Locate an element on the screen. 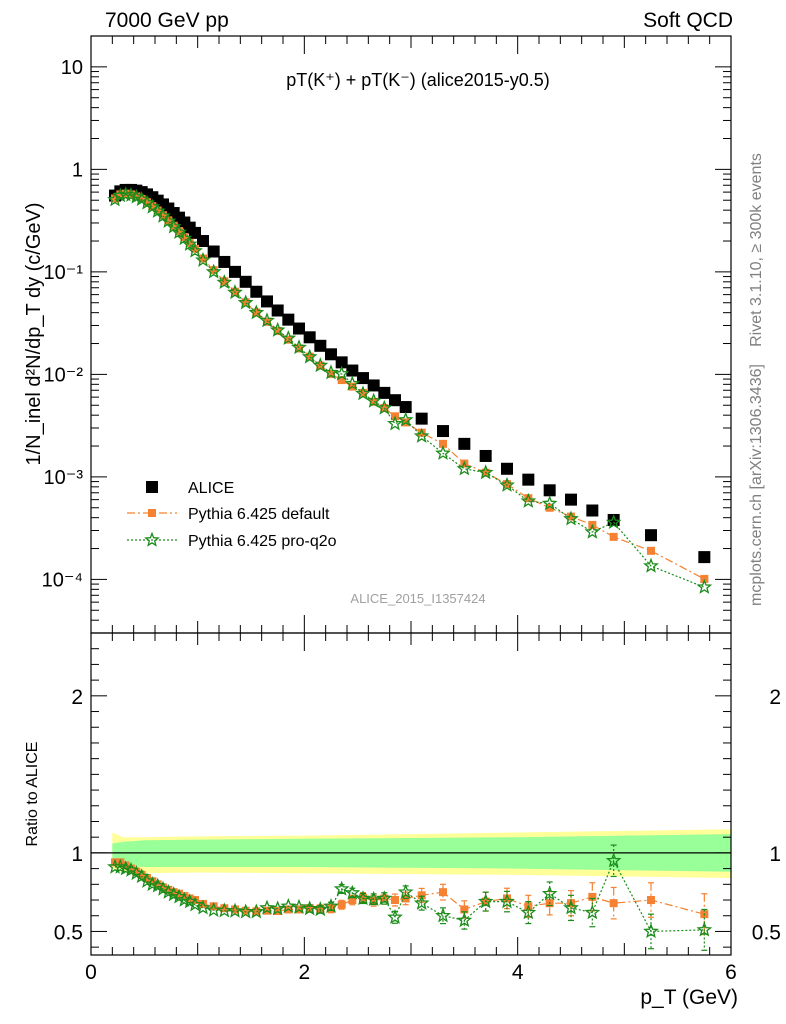  ratio-y-tick-label: 0.5 is located at coordinates (68, 932).